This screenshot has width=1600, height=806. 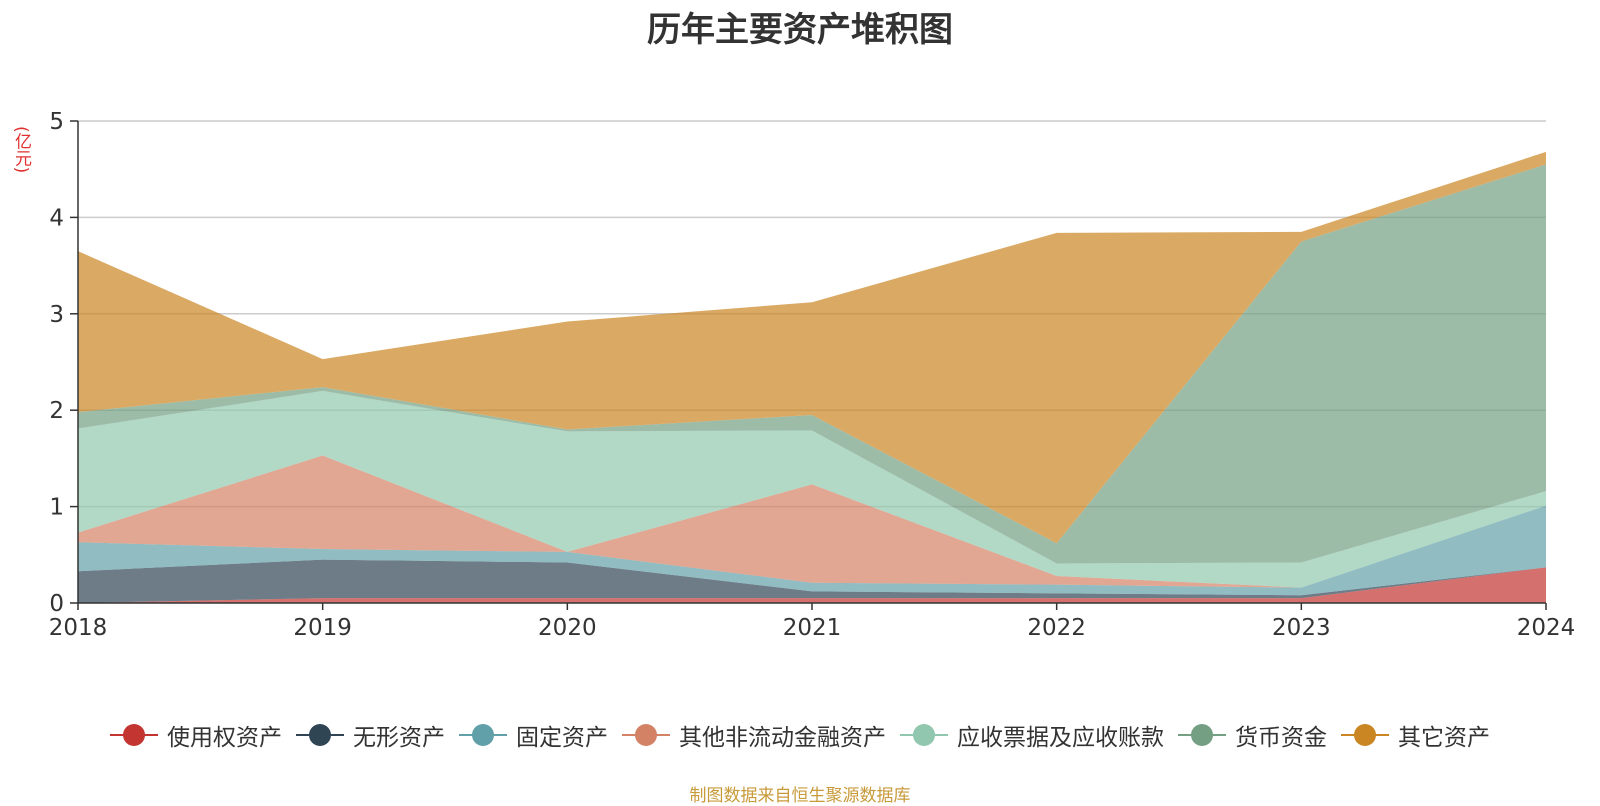 I want to click on y-tick-label: 0, so click(x=56, y=604).